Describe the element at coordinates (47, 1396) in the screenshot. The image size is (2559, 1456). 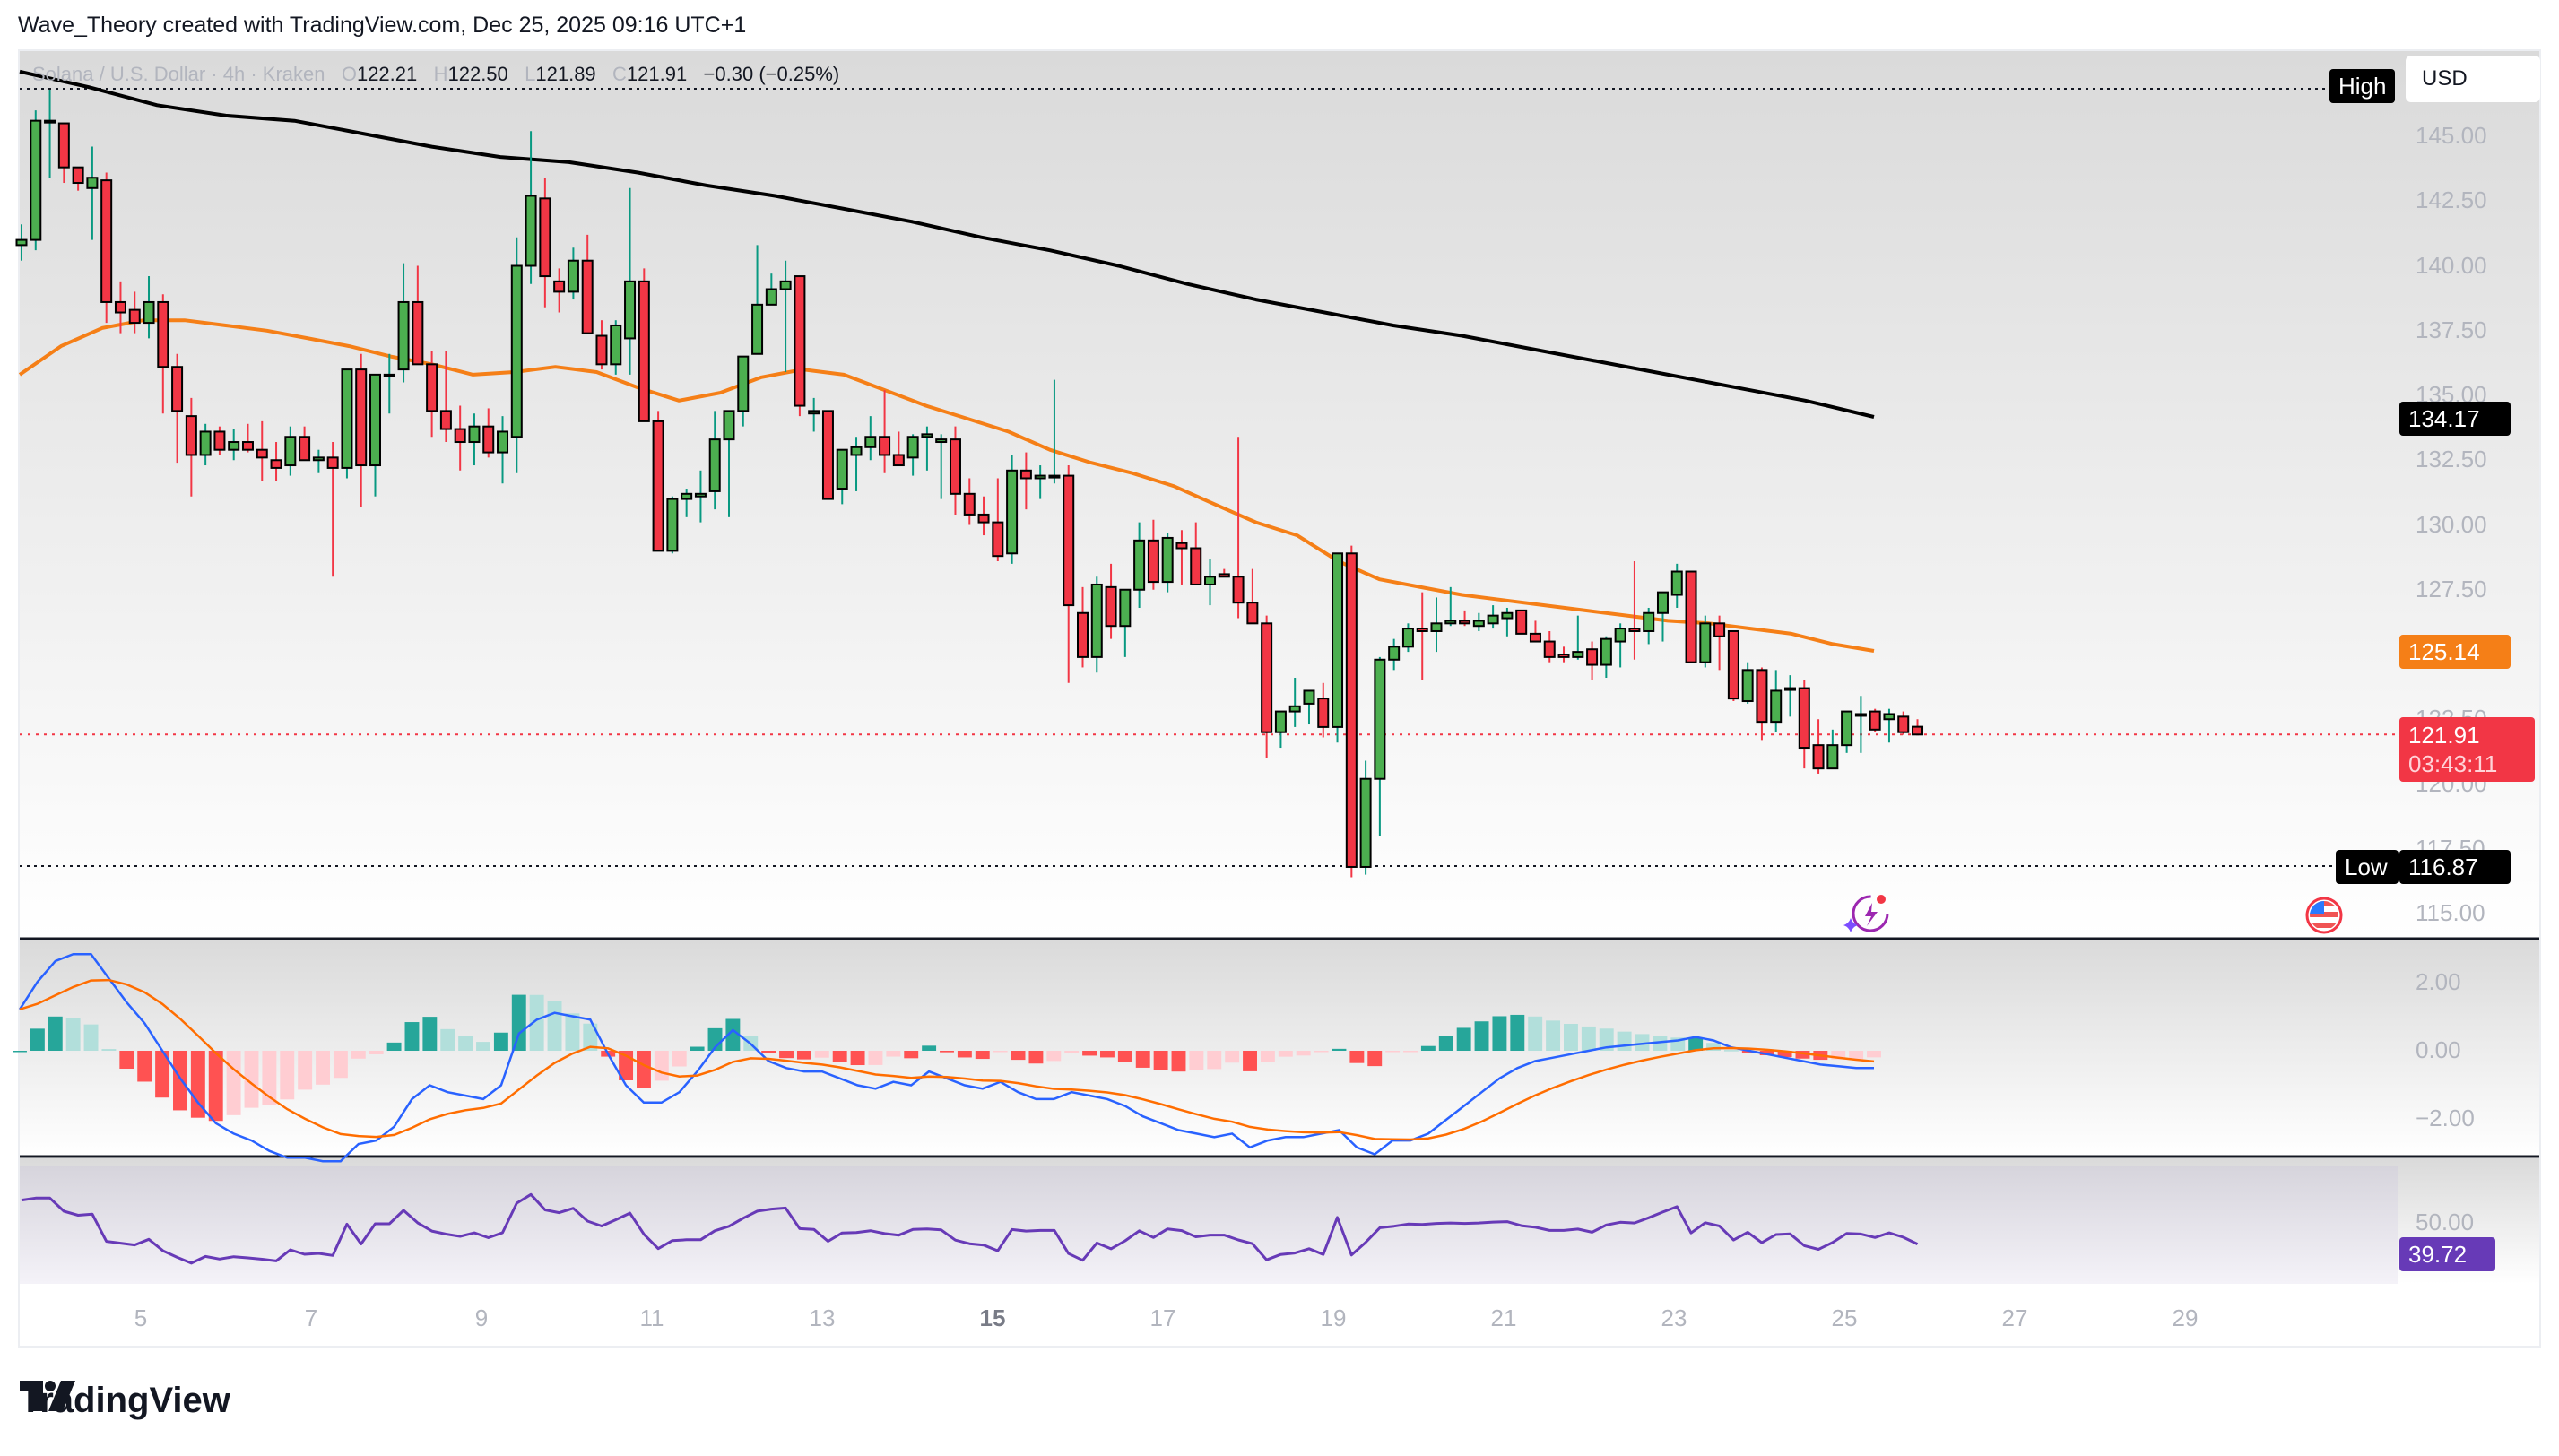
I see `tradingview-logo-icon` at that location.